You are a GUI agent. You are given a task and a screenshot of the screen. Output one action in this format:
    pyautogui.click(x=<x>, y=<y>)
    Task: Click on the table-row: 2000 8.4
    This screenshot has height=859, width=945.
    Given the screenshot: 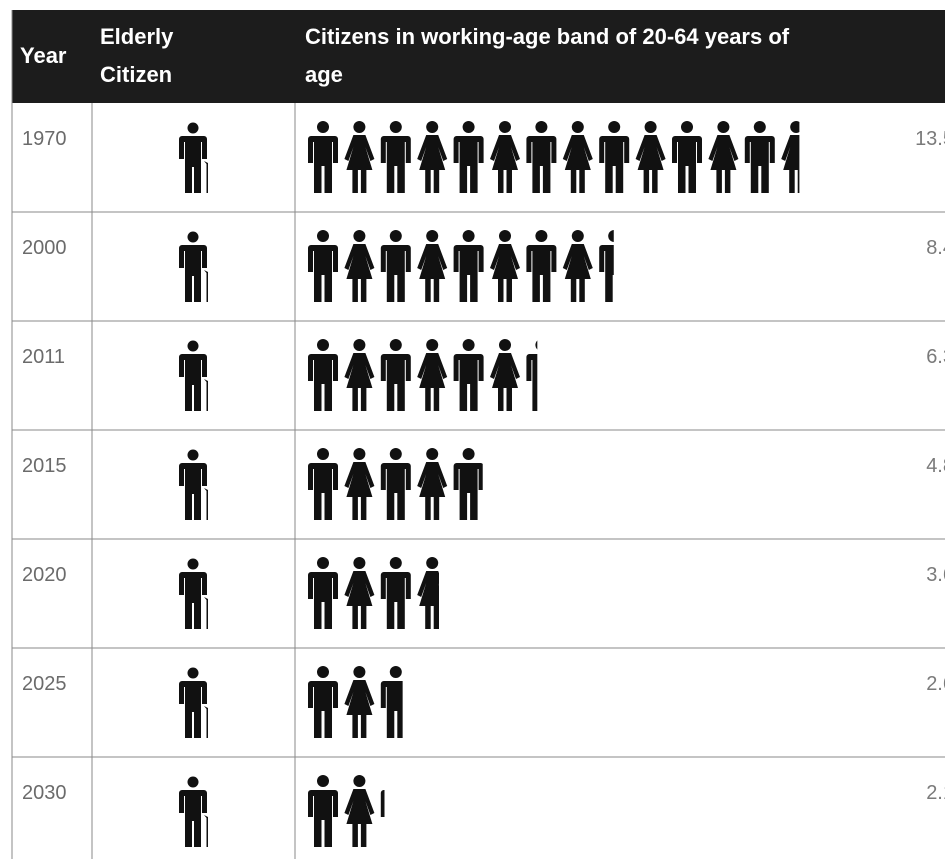 What is the action you would take?
    pyautogui.click(x=483, y=266)
    